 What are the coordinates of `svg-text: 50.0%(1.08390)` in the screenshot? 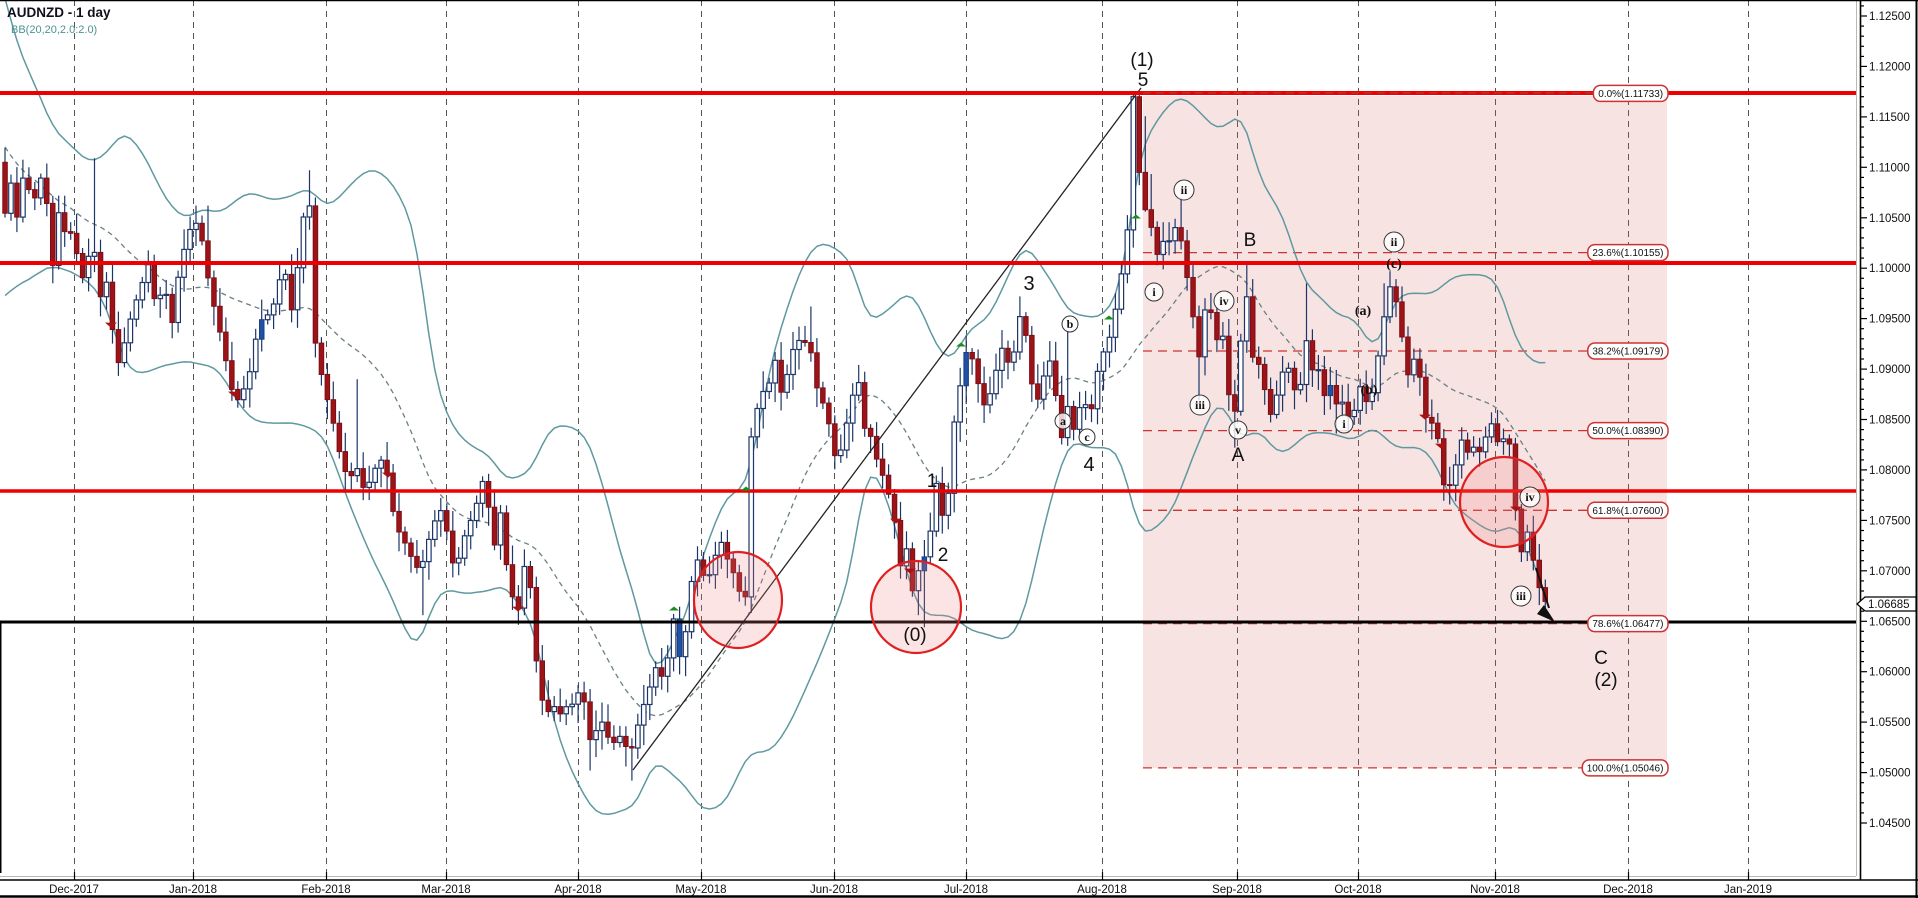 It's located at (1627, 431).